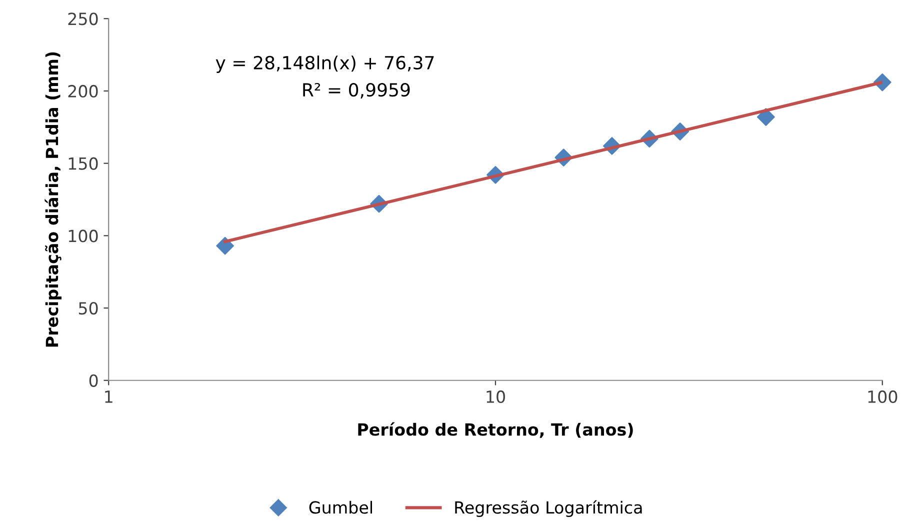 The width and height of the screenshot is (905, 532). I want to click on annotation: y = 28,148ln(x) + 76,37, so click(325, 65).